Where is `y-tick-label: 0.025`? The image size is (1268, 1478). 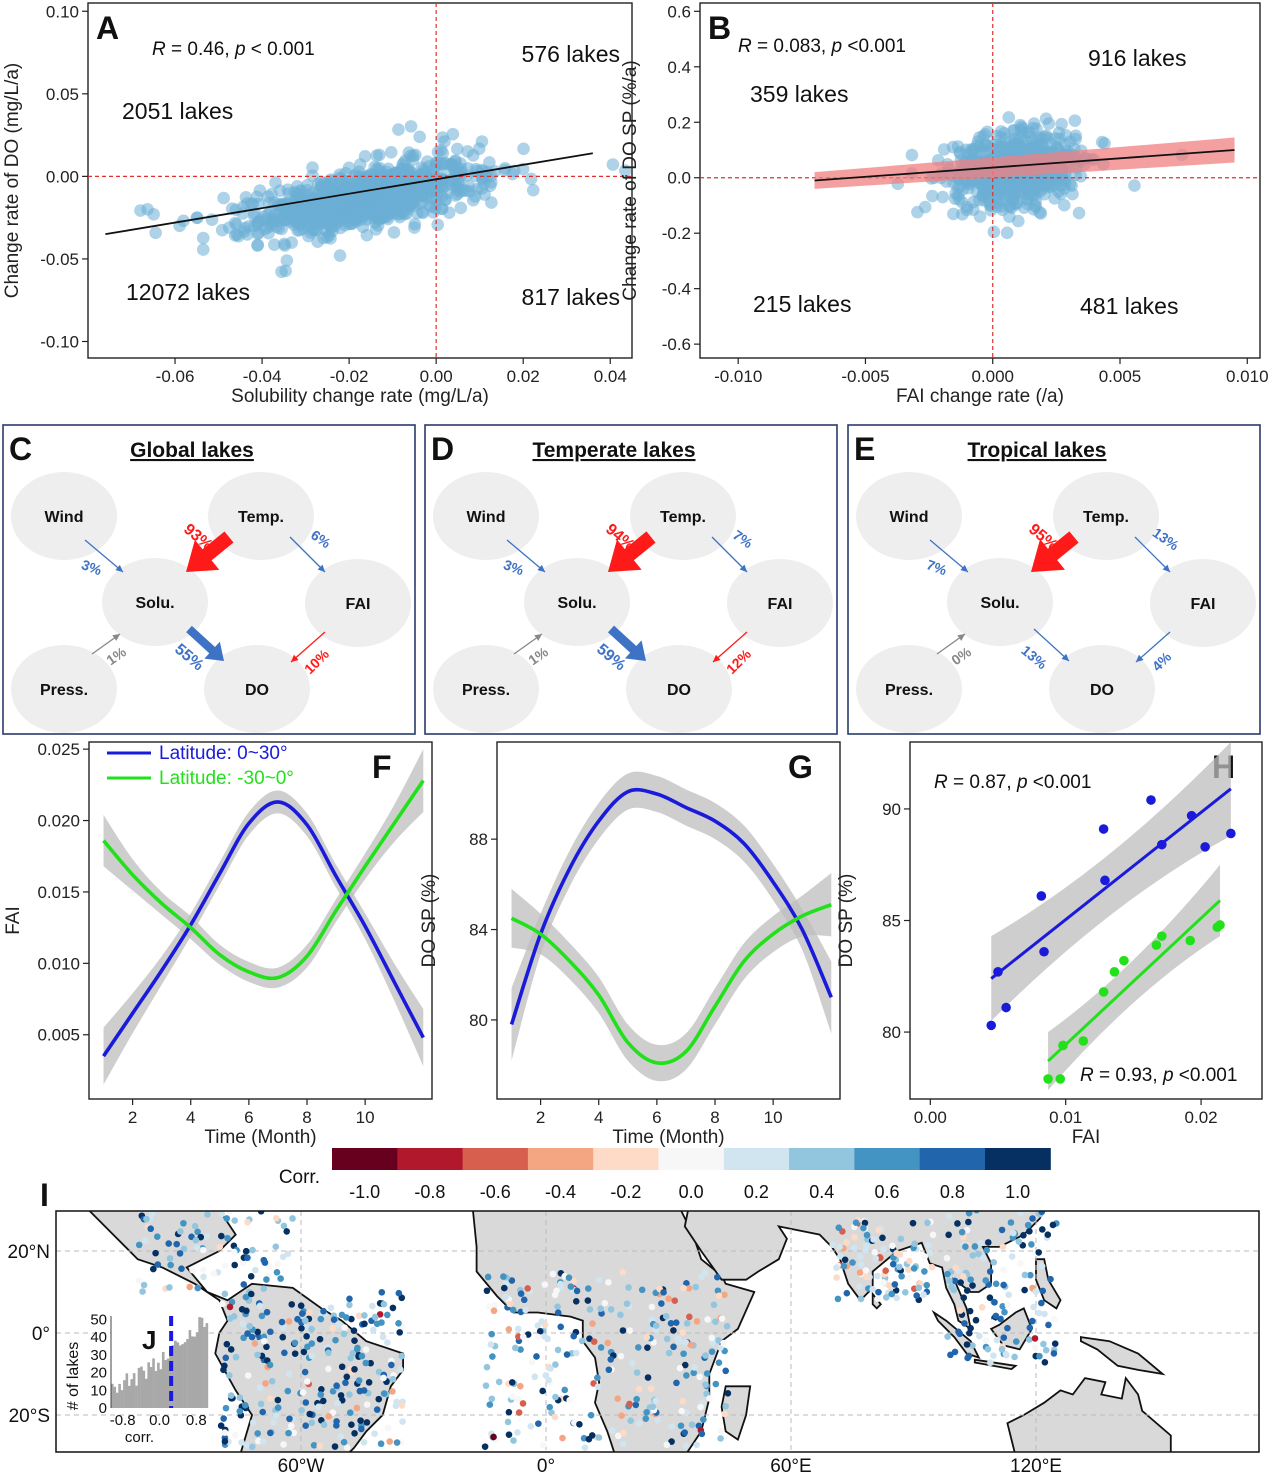 y-tick-label: 0.025 is located at coordinates (58, 749).